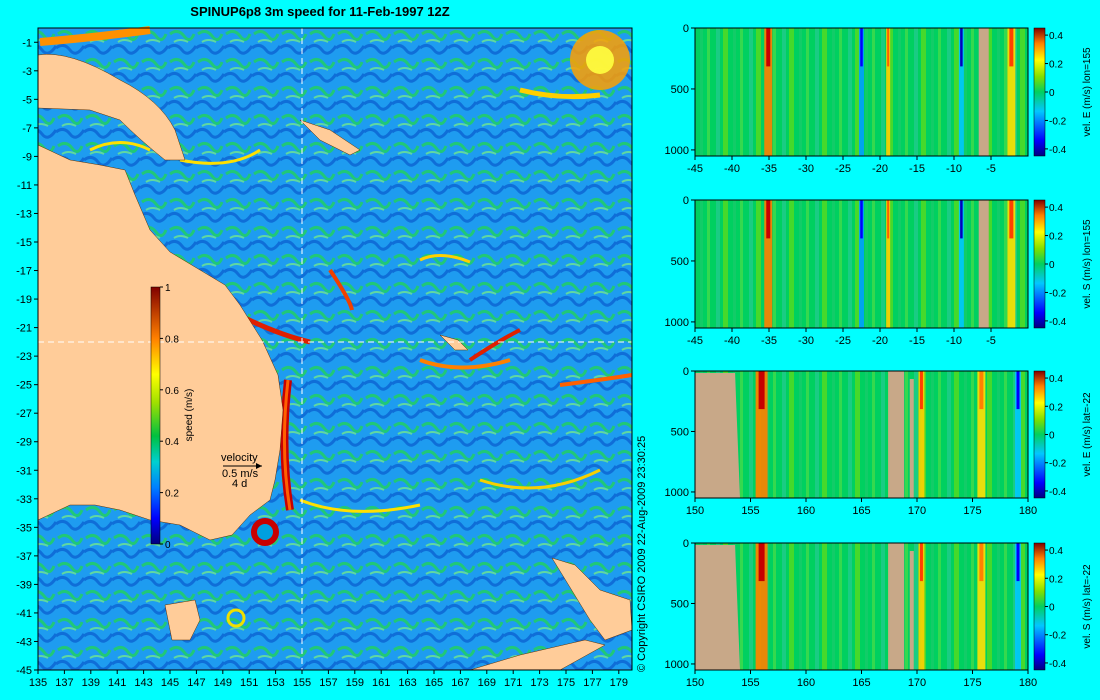  I want to click on section-x-tick-label: 160, so click(806, 511).